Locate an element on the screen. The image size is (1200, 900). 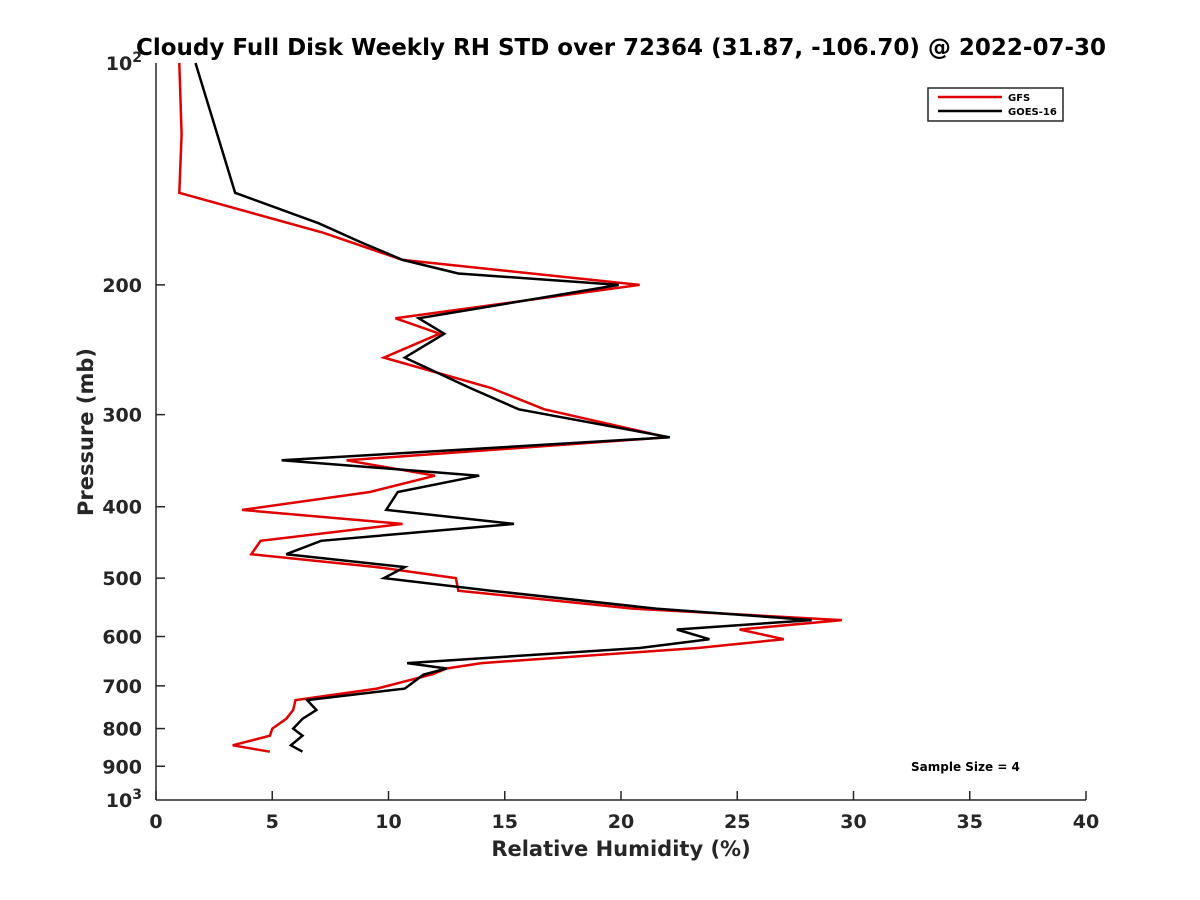
legend-label-goes16: GOES-16 is located at coordinates (1032, 112).